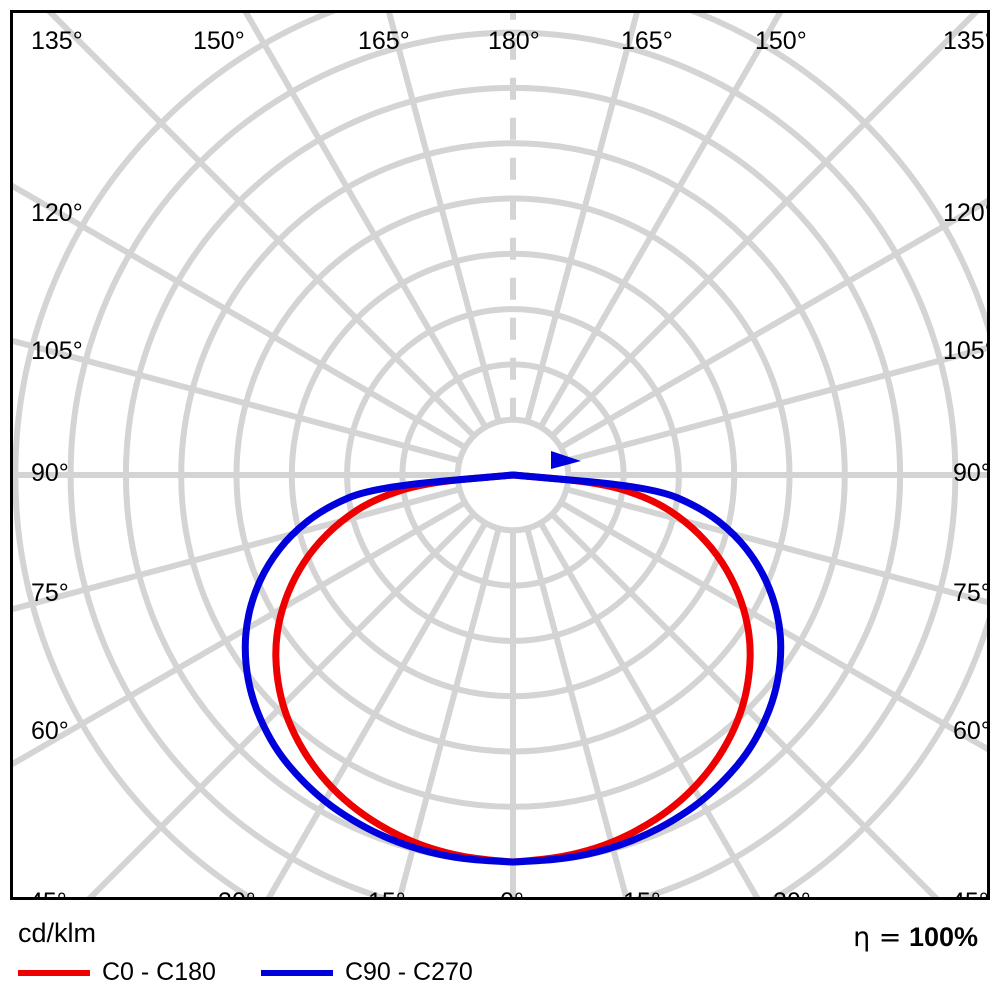 The width and height of the screenshot is (1000, 1000). What do you see at coordinates (514, 41) in the screenshot?
I see `axis-top-label-3: 180°` at bounding box center [514, 41].